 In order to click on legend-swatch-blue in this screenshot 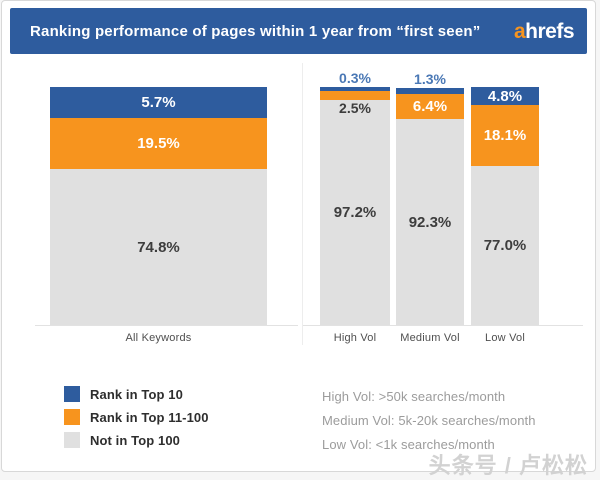, I will do `click(72, 394)`.